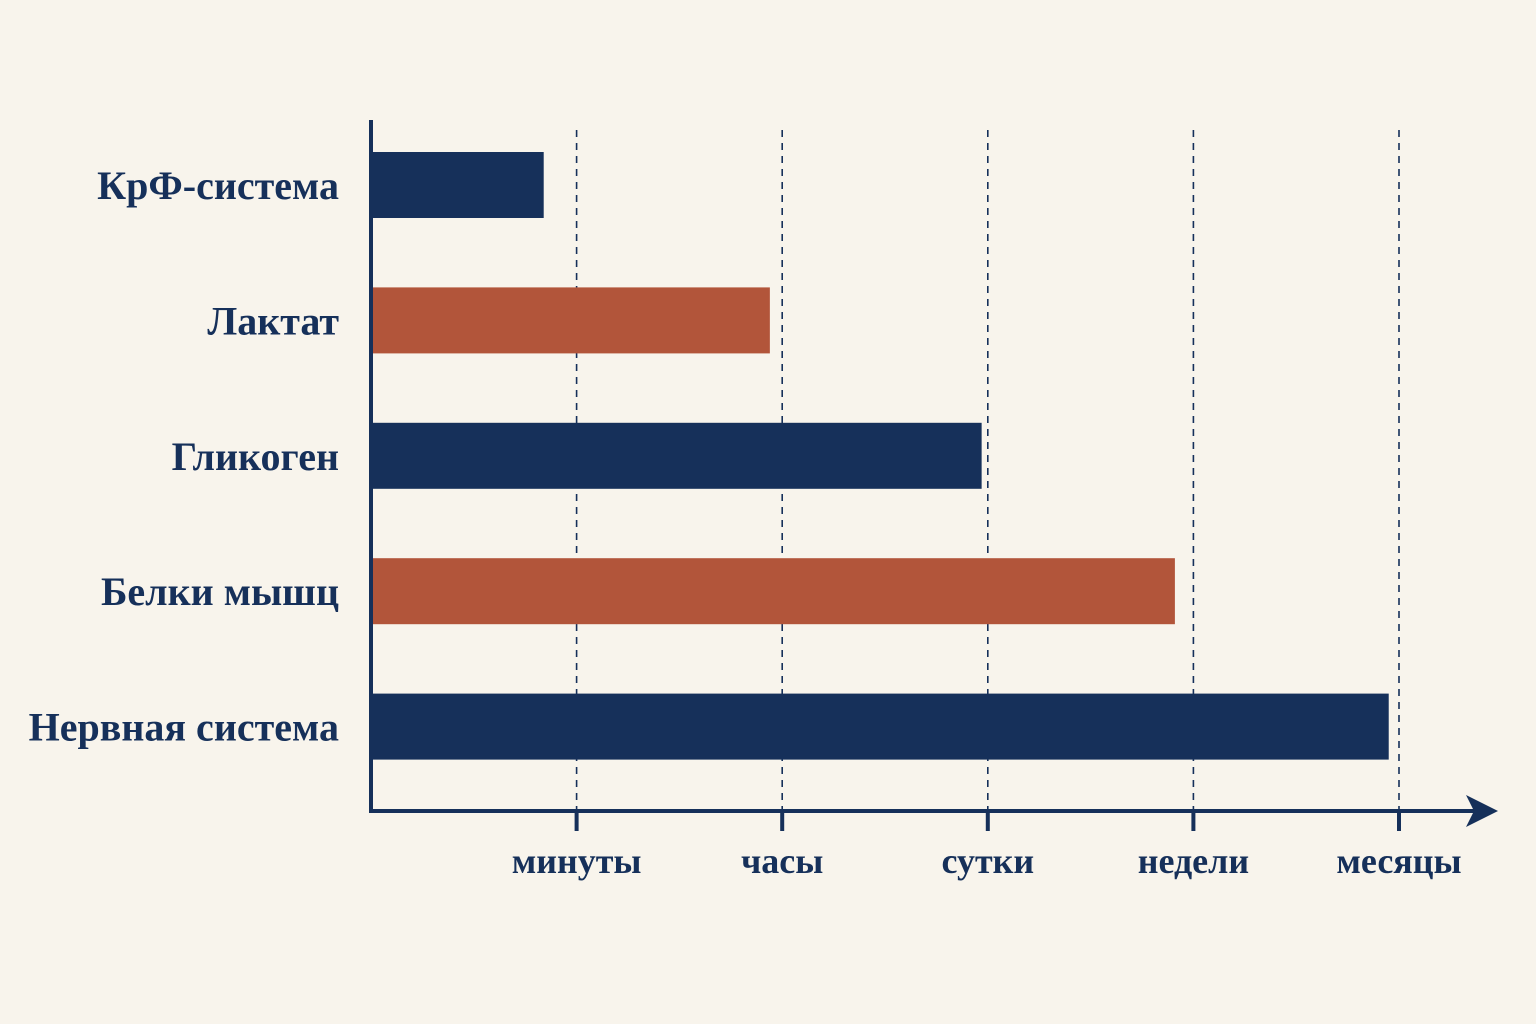 The image size is (1536, 1024). I want to click on x-ticks: минуты часы сутки недели месяцы, so click(987, 846).